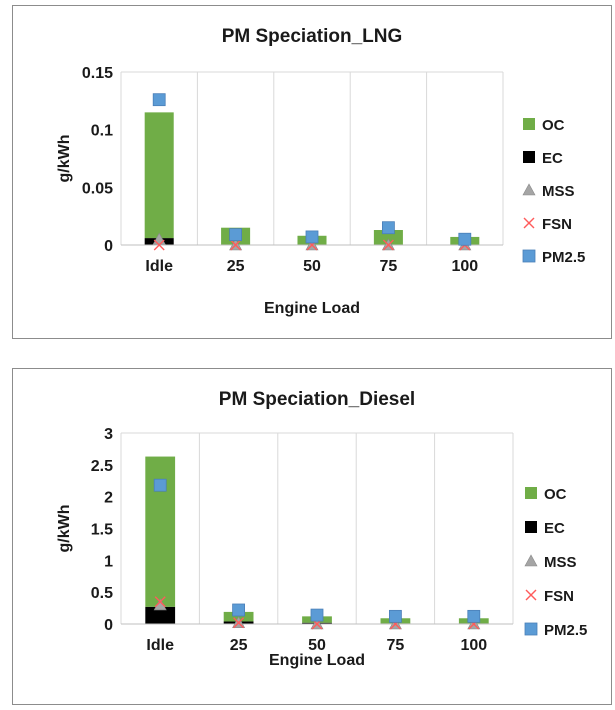 The height and width of the screenshot is (710, 615). I want to click on lng-legend-swatch-pm25, so click(529, 256).